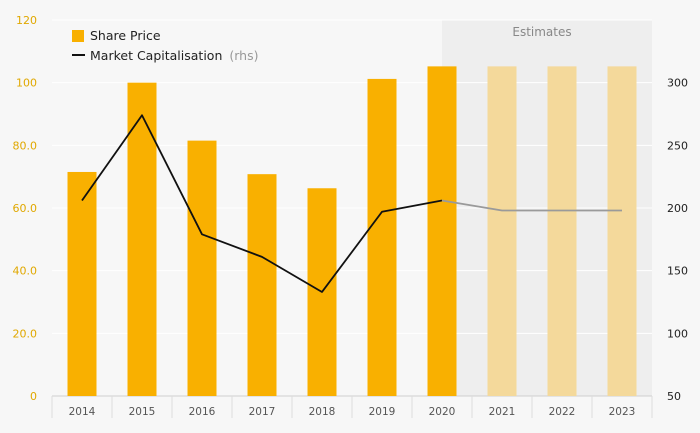 The width and height of the screenshot is (700, 433). Describe the element at coordinates (502, 231) in the screenshot. I see `bar-2021` at that location.